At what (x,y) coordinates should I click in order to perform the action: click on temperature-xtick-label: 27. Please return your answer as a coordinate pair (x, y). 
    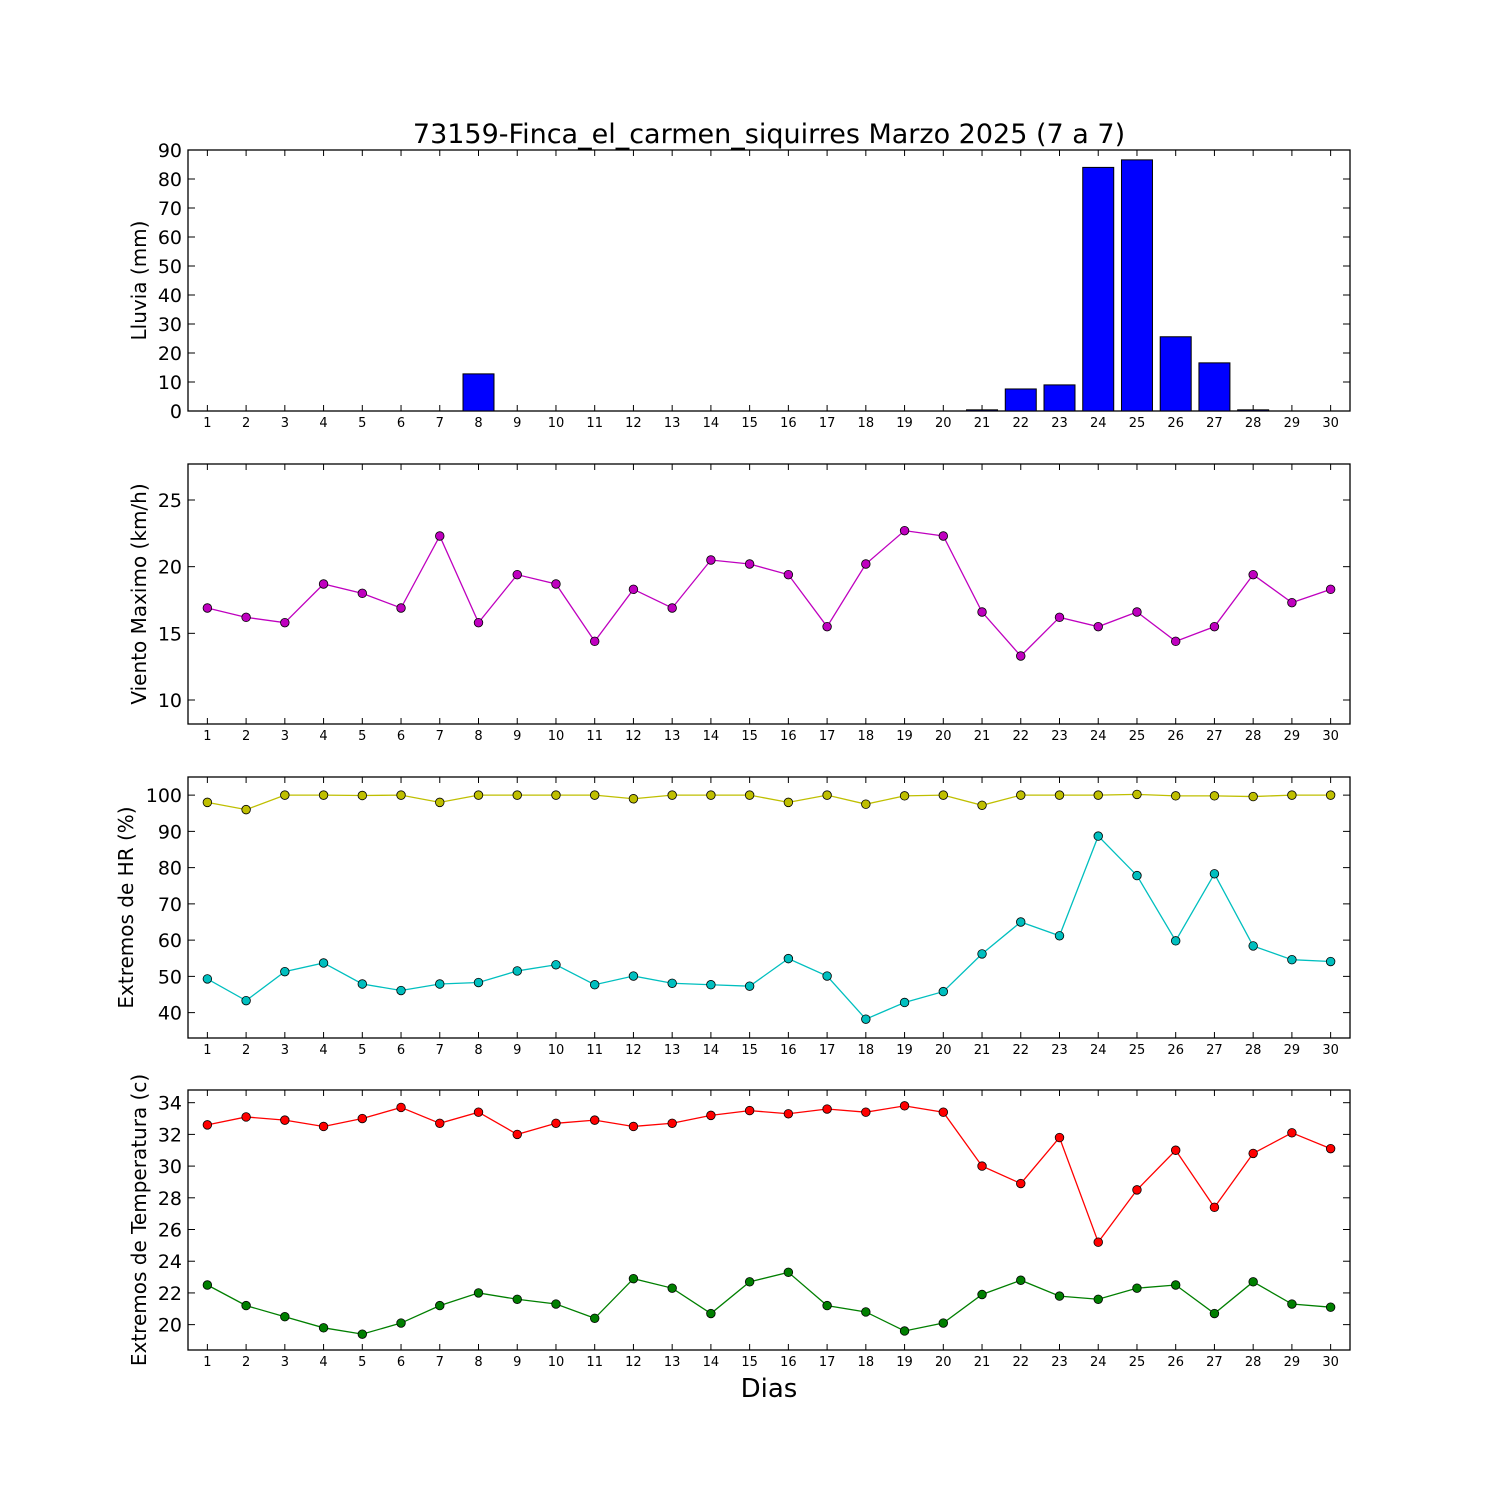
    Looking at the image, I should click on (1214, 1362).